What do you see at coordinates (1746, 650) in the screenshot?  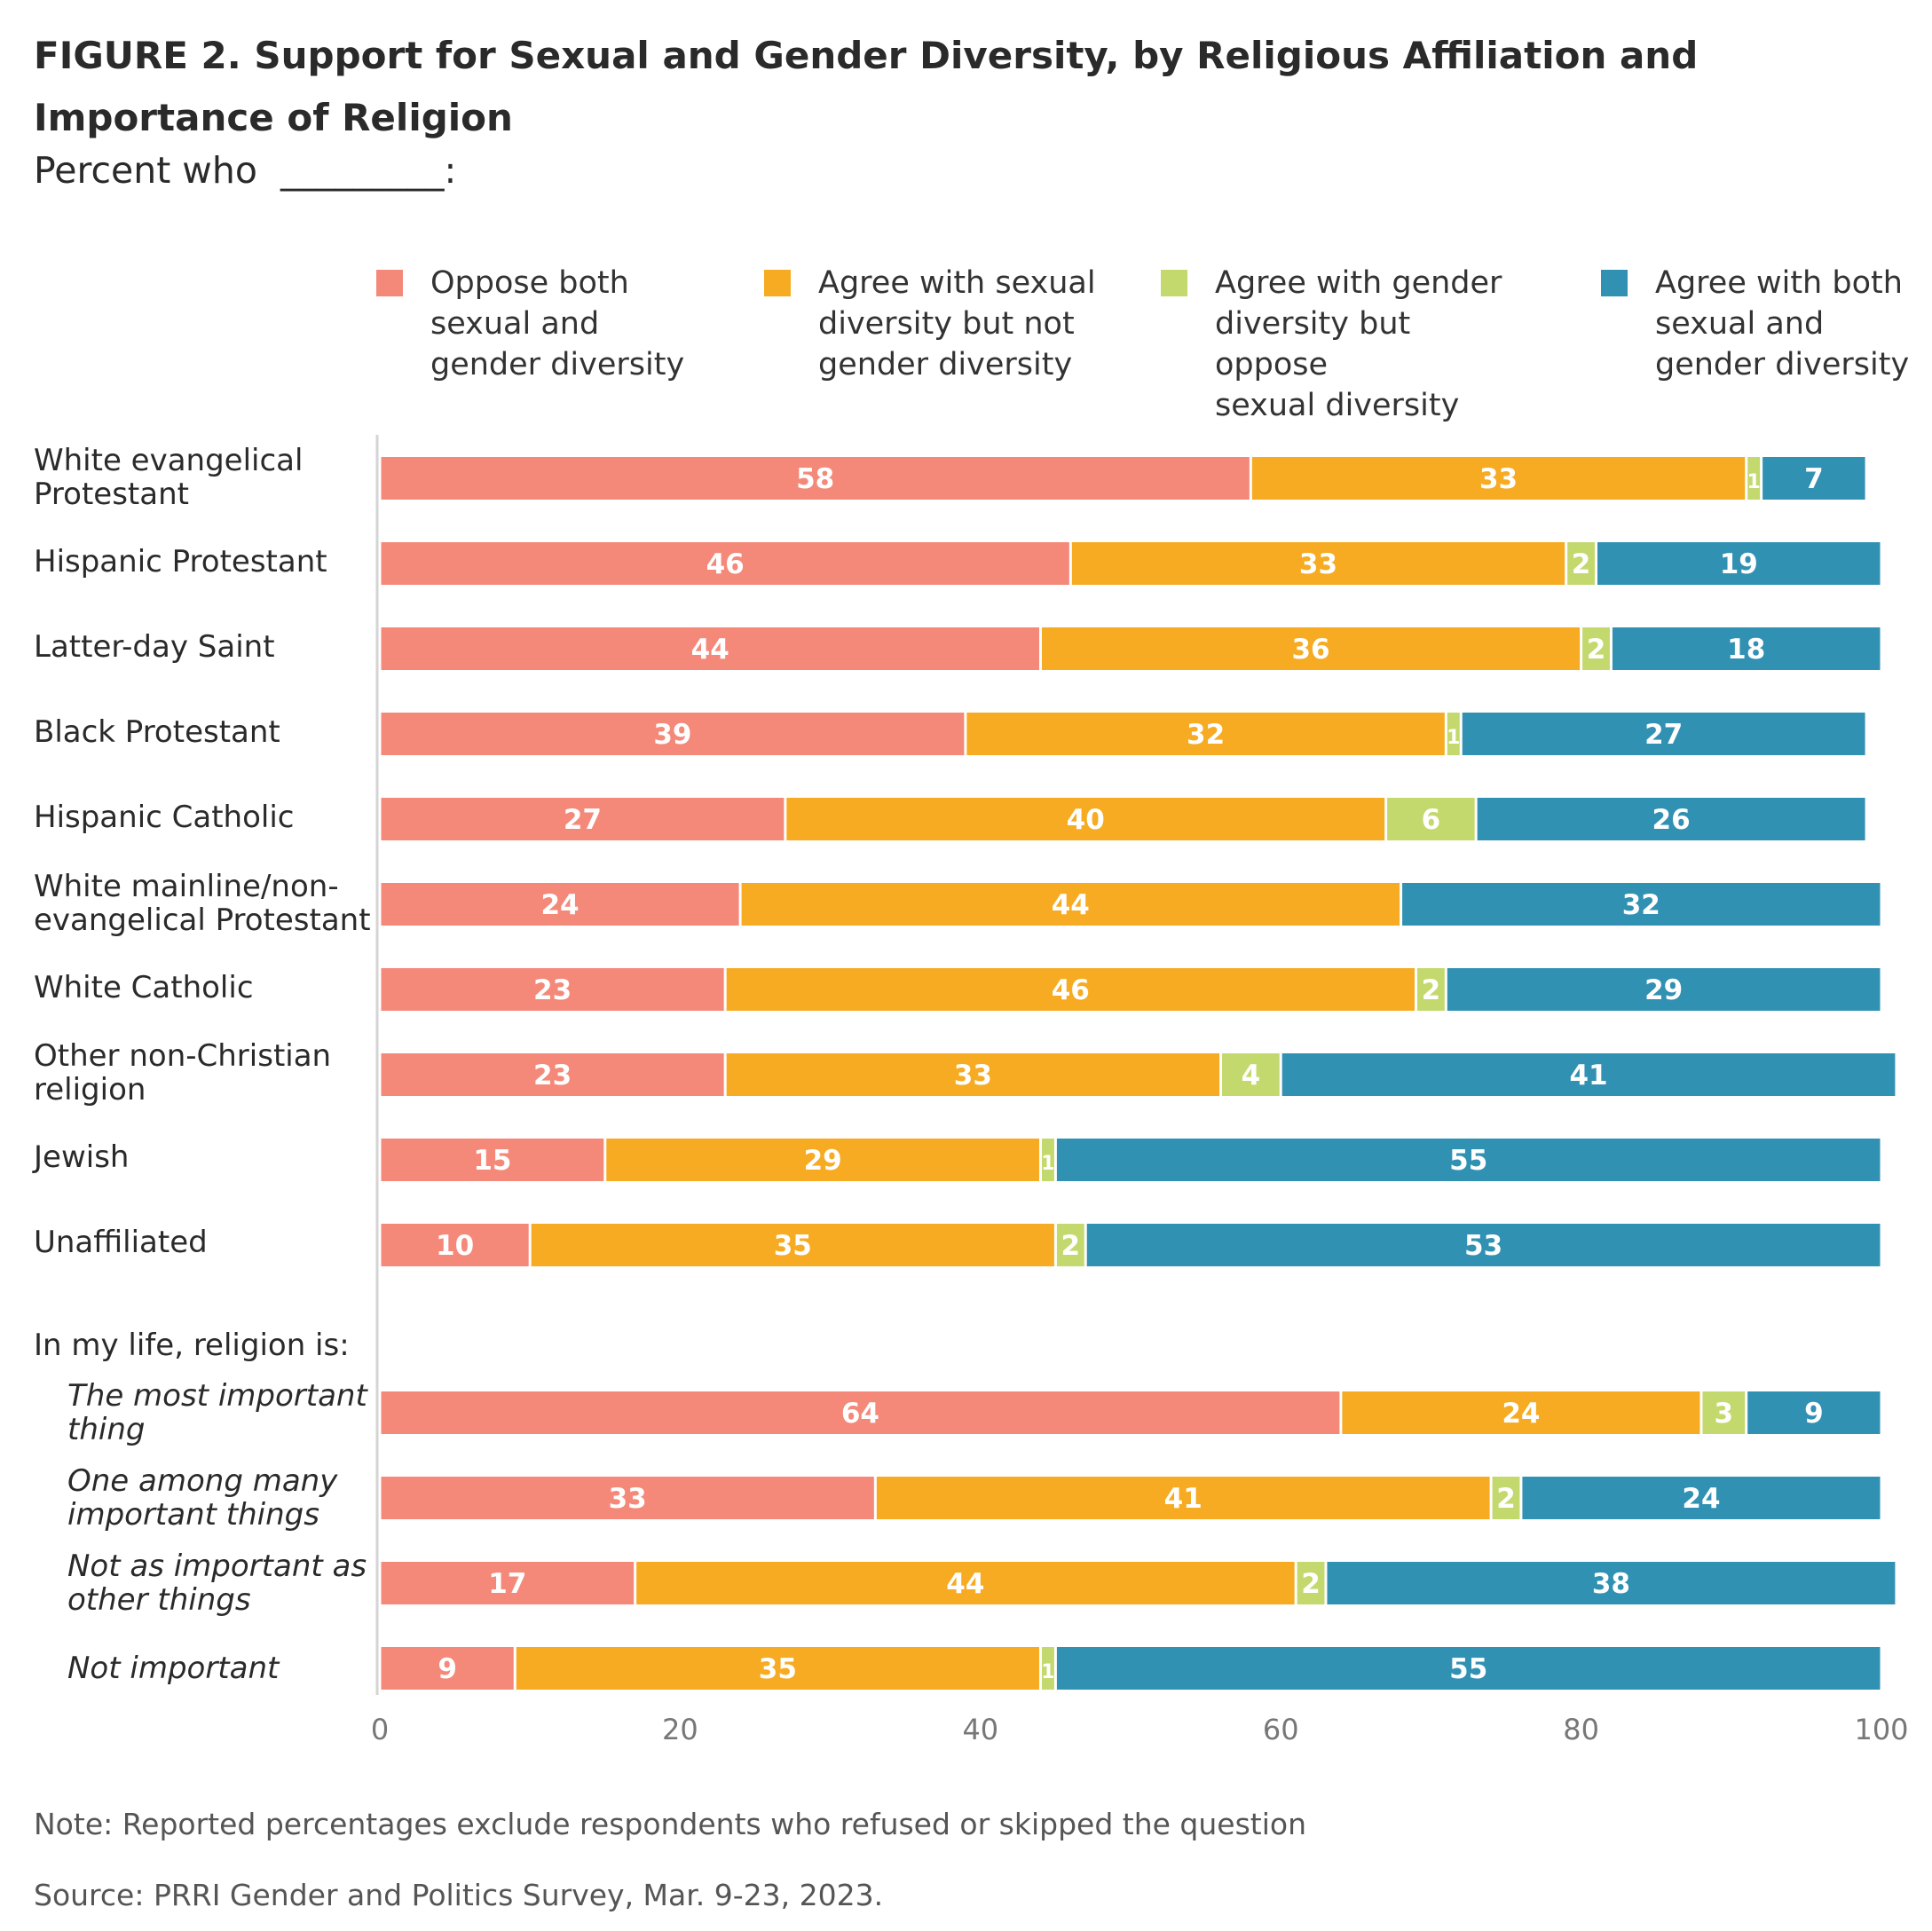 I see `data-label: 18` at bounding box center [1746, 650].